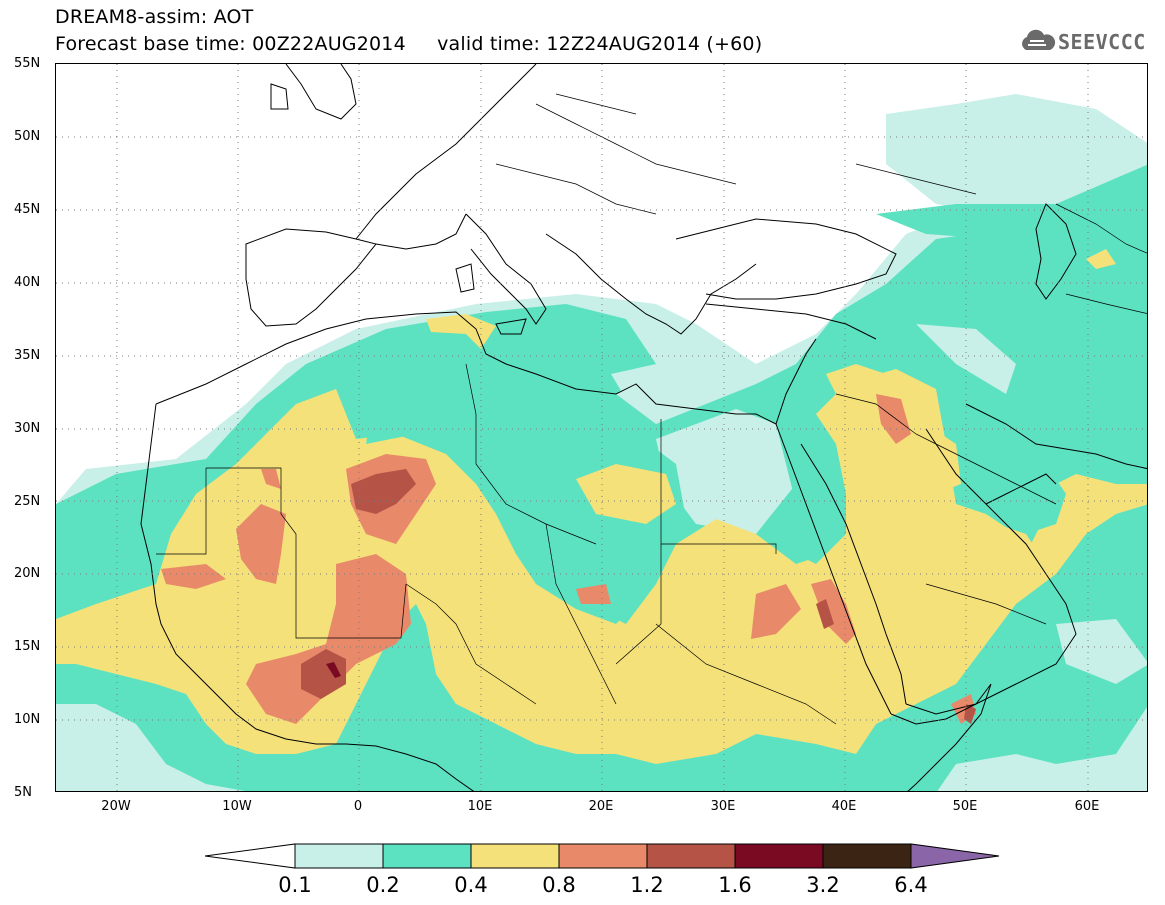 The width and height of the screenshot is (1165, 905). I want to click on lon-label: 60E, so click(1087, 806).